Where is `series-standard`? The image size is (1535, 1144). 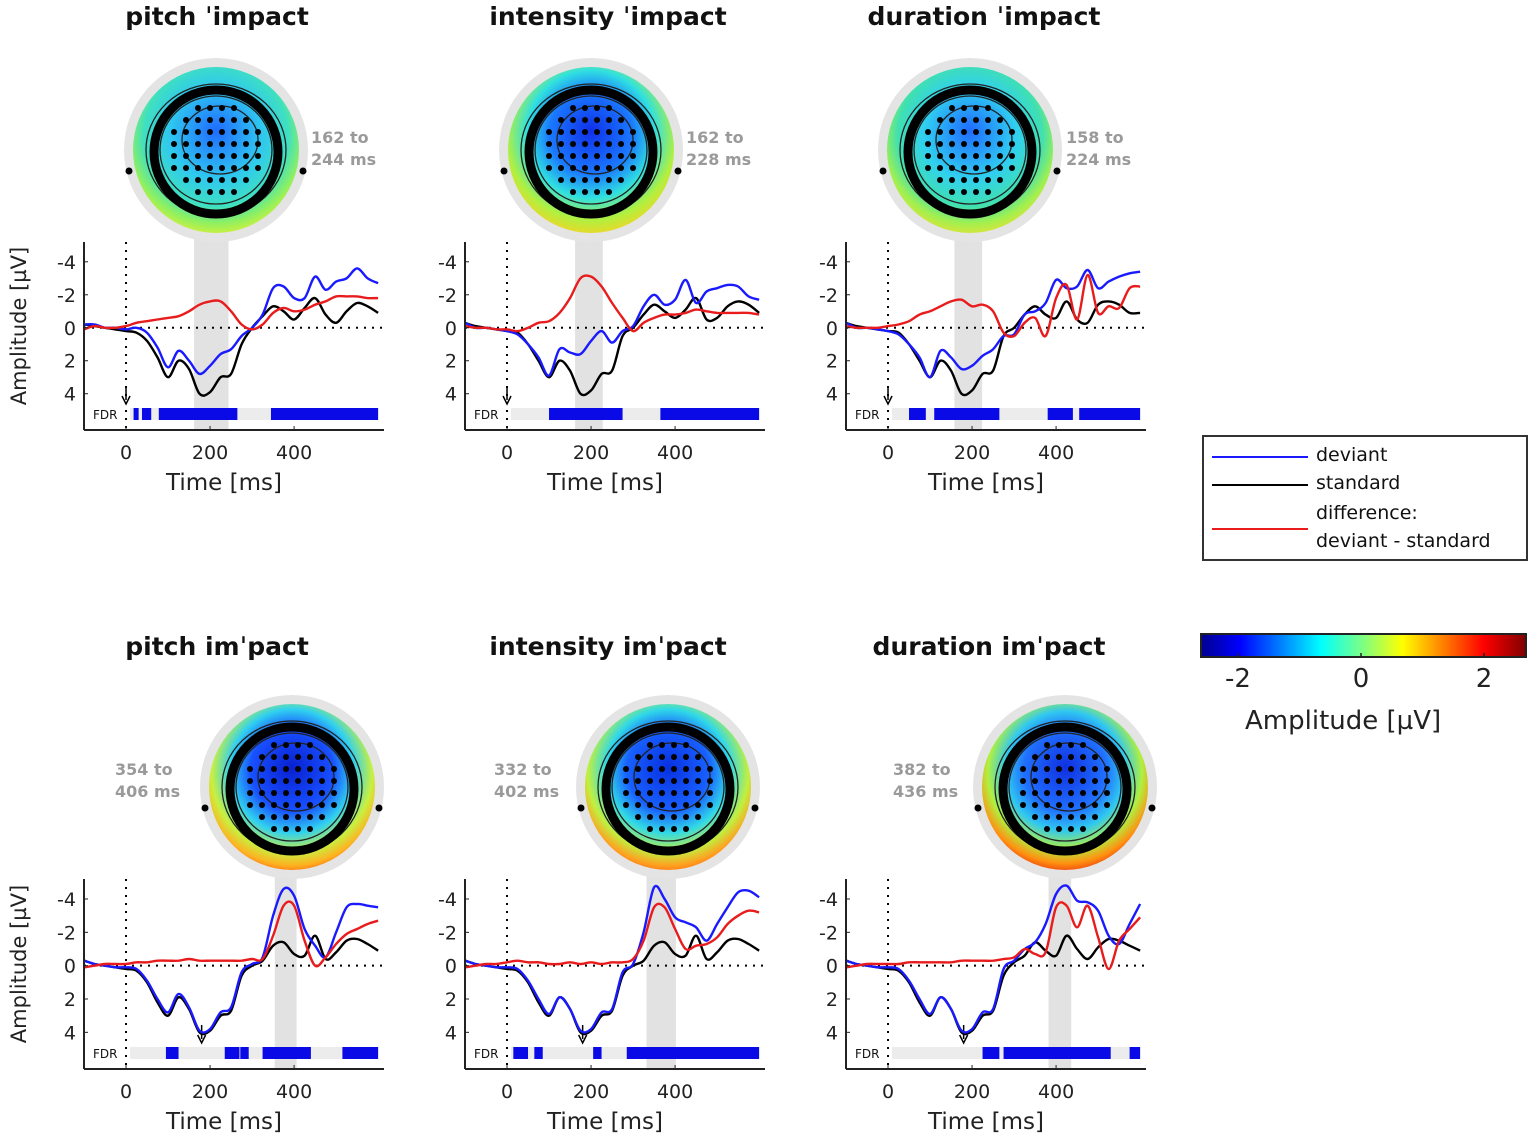 series-standard is located at coordinates (231, 985).